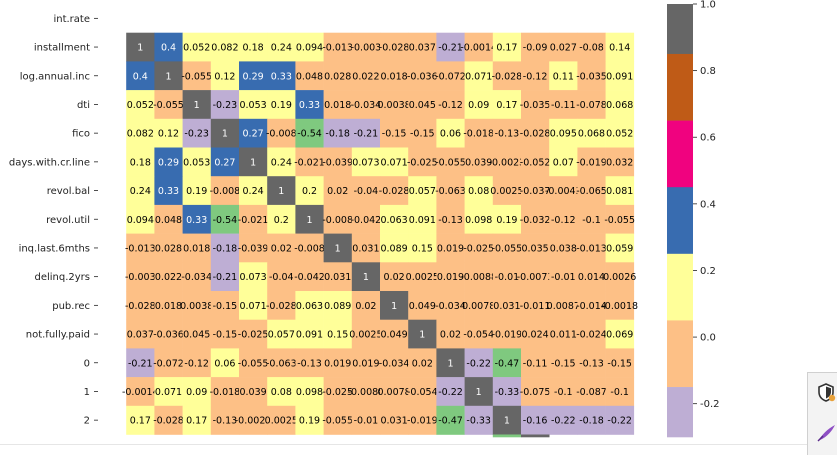  I want to click on cell-value-label: -0.055, so click(450, 162).